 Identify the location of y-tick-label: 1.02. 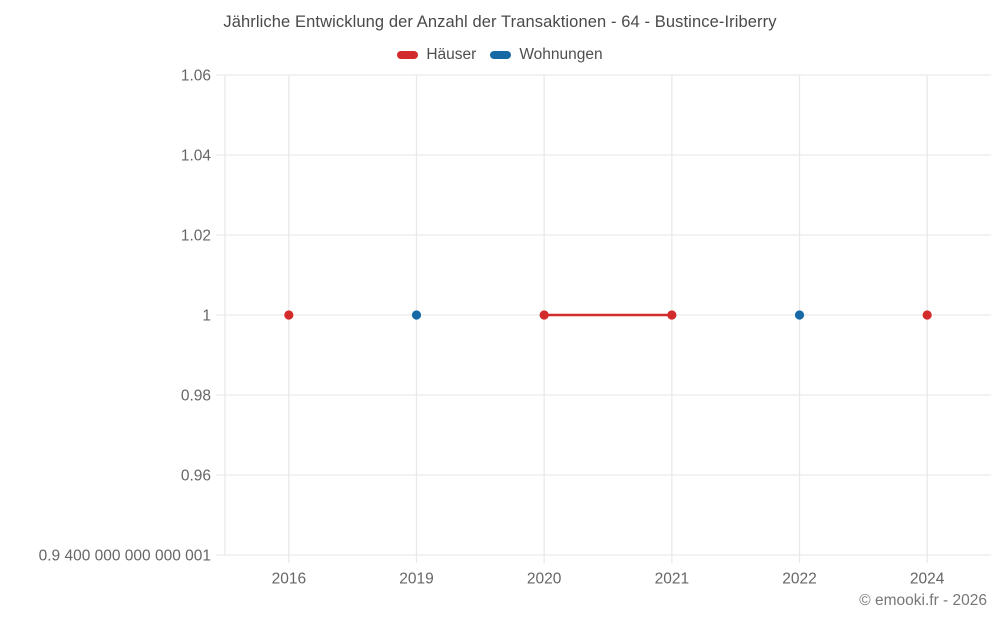
(196, 235).